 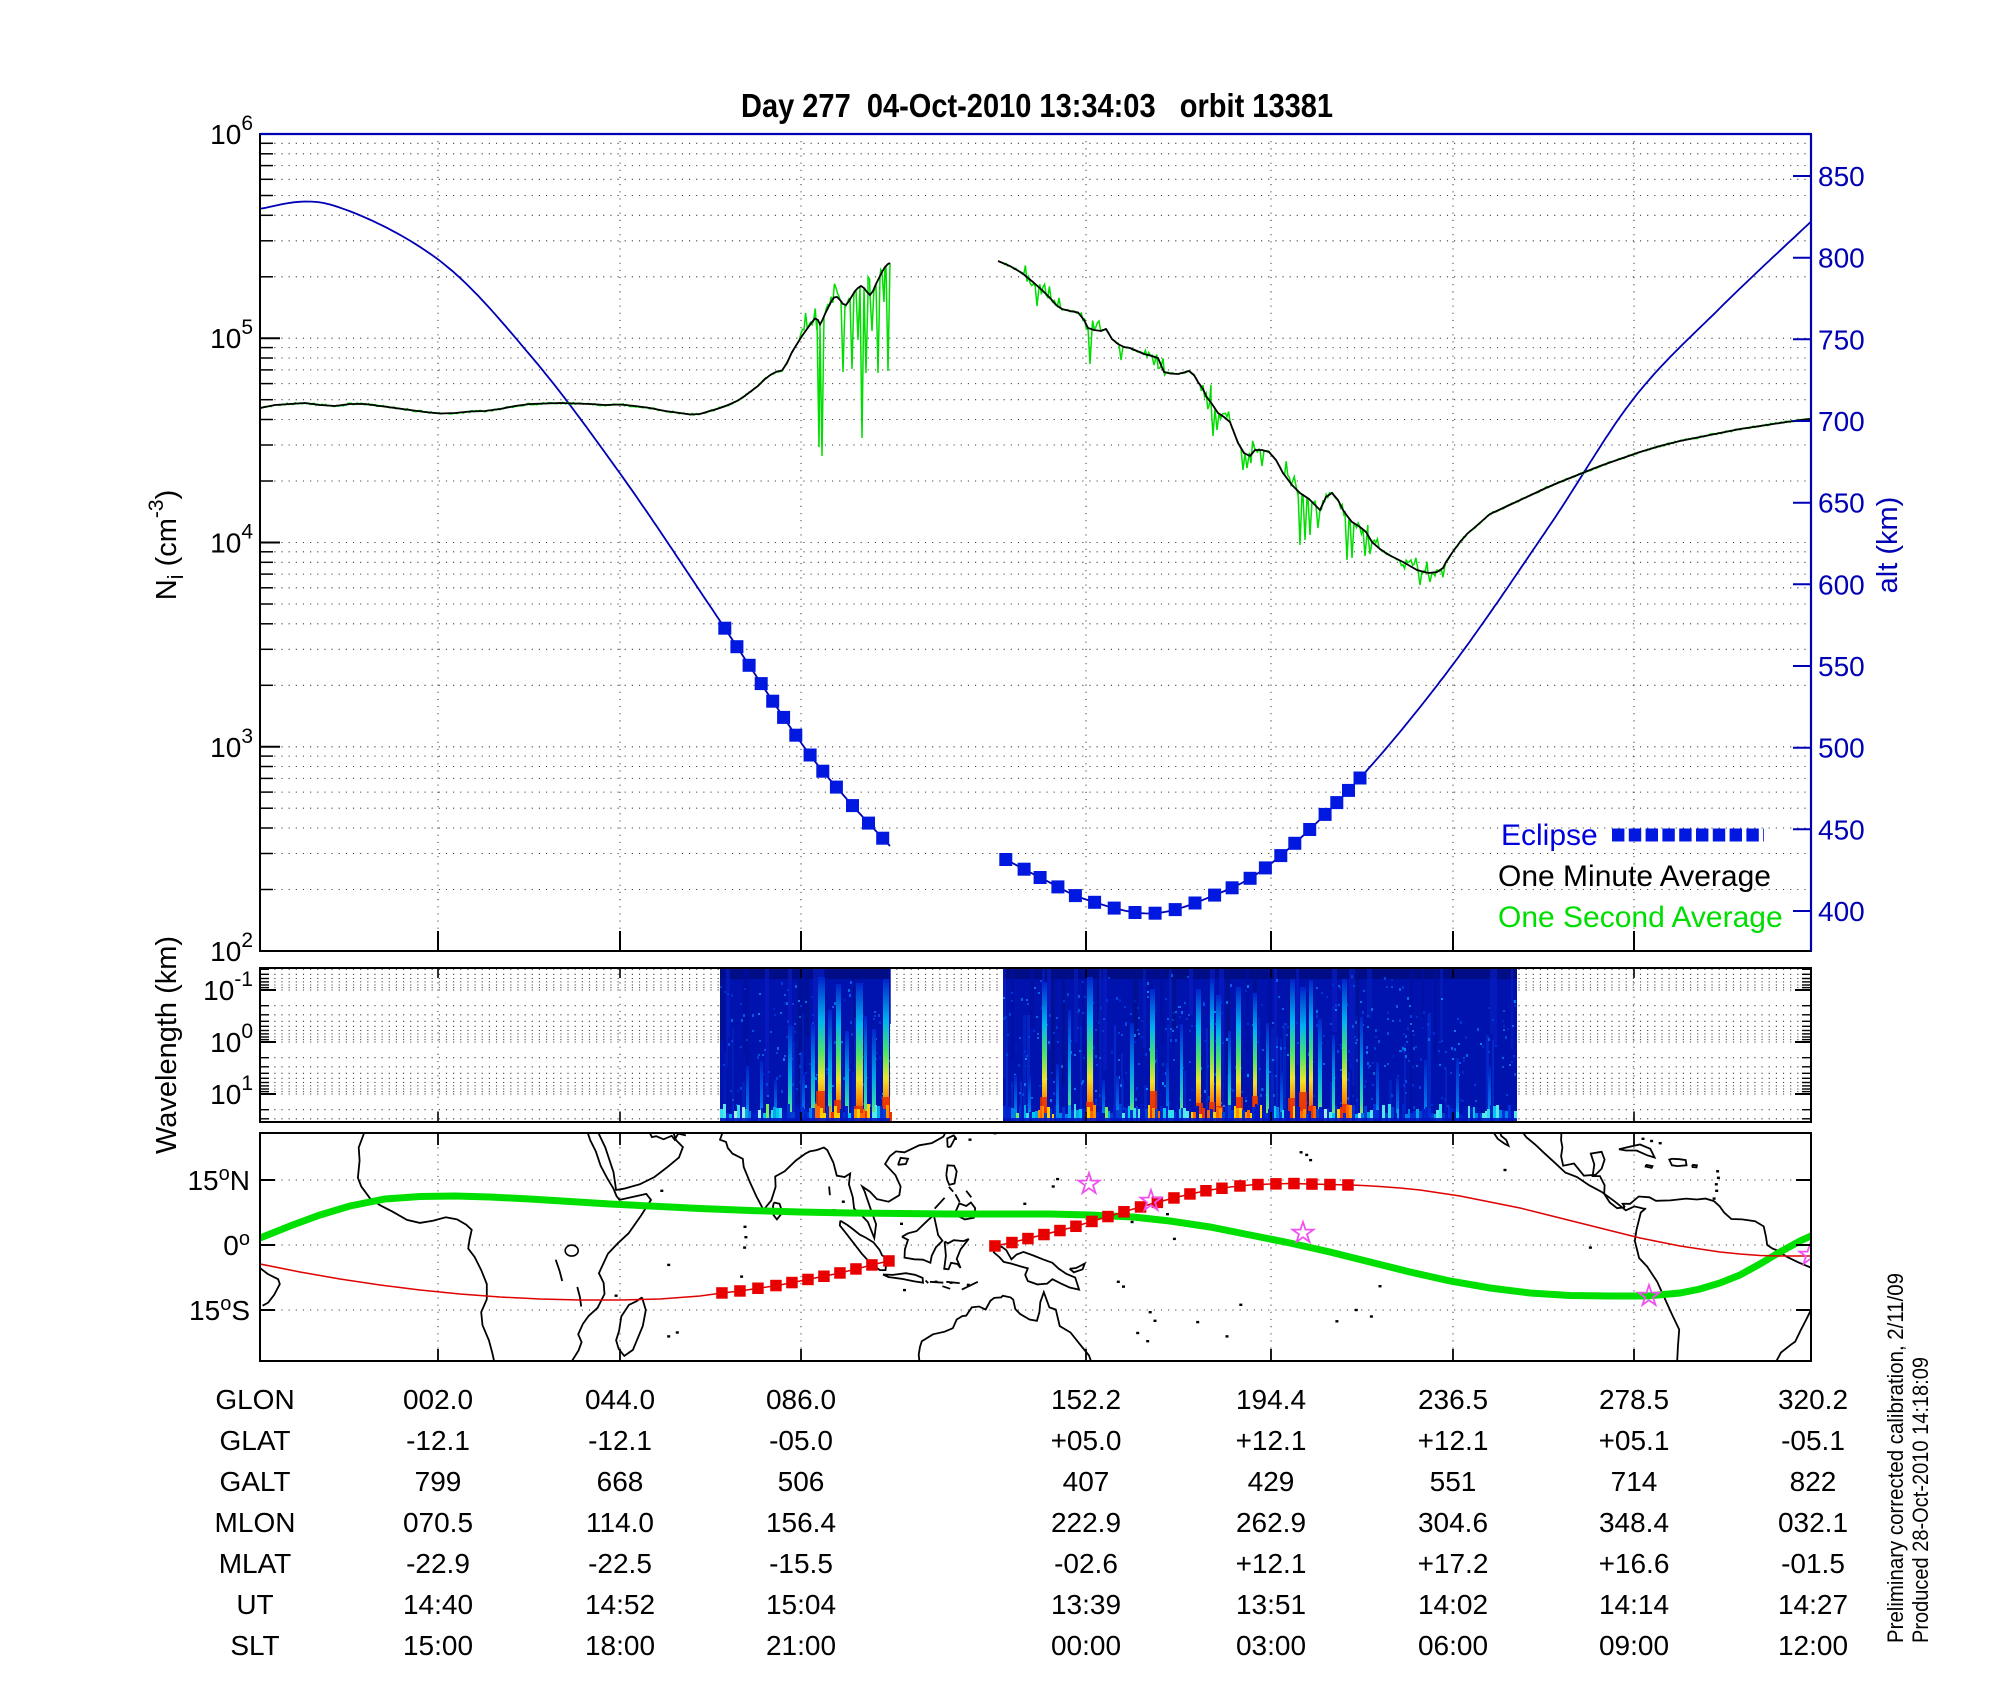 I want to click on svg-text: 550, so click(x=1841, y=666).